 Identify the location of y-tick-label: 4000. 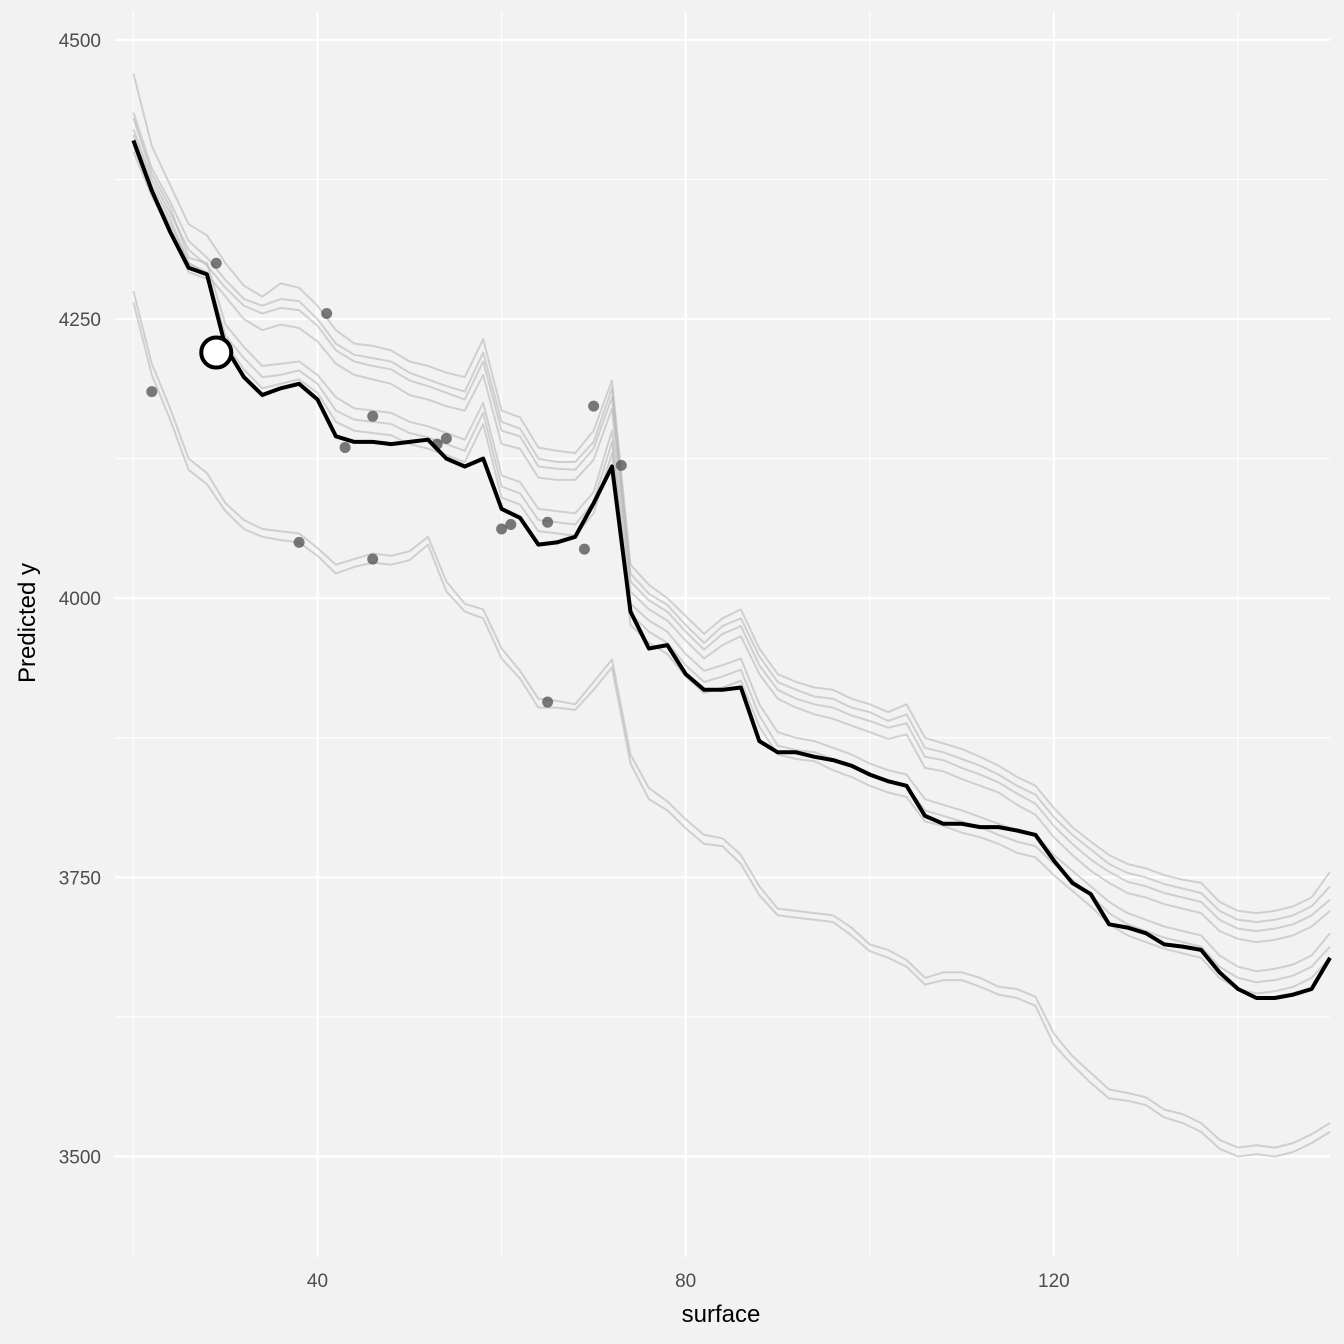
(80, 599).